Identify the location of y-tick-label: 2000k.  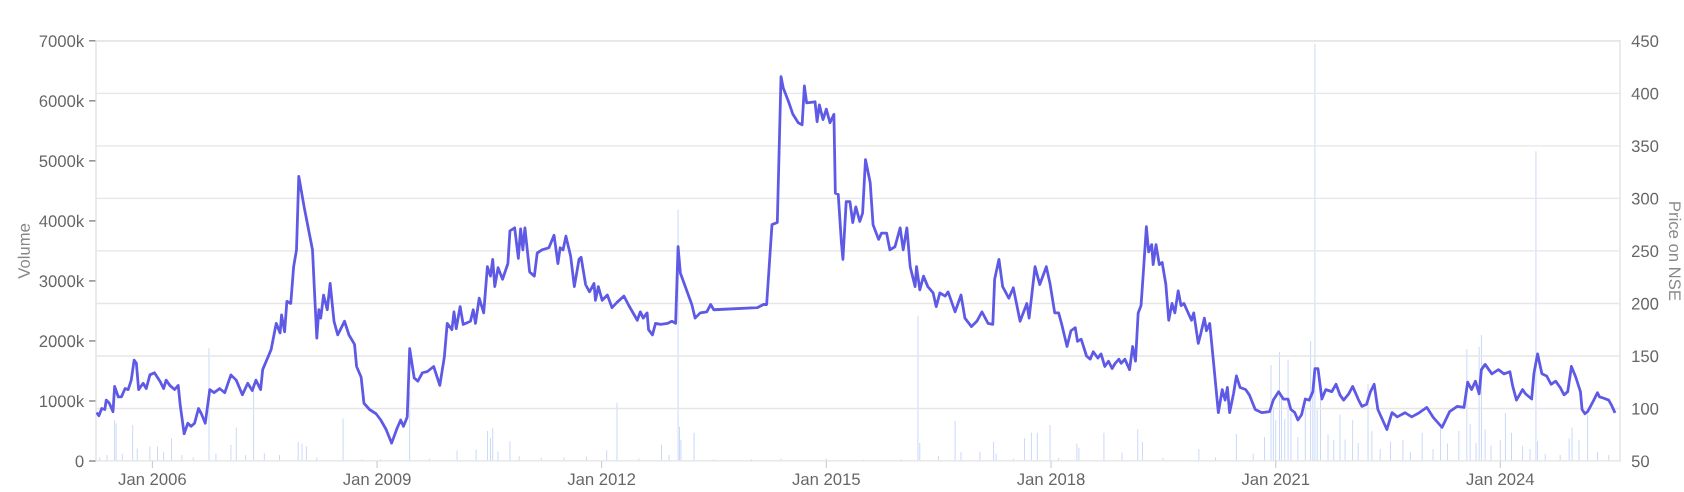
(62, 341).